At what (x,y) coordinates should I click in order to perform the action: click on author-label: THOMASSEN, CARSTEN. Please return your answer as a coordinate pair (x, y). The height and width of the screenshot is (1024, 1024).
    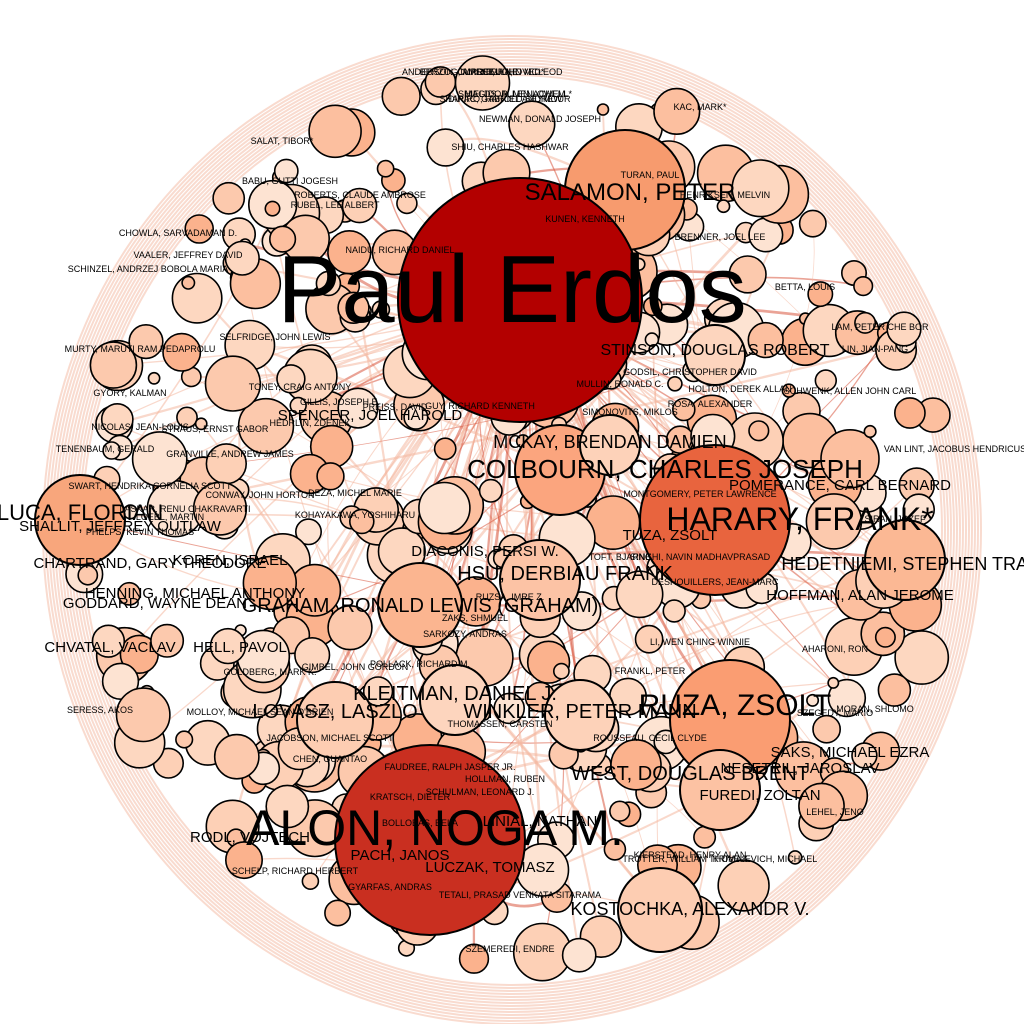
    Looking at the image, I should click on (499, 724).